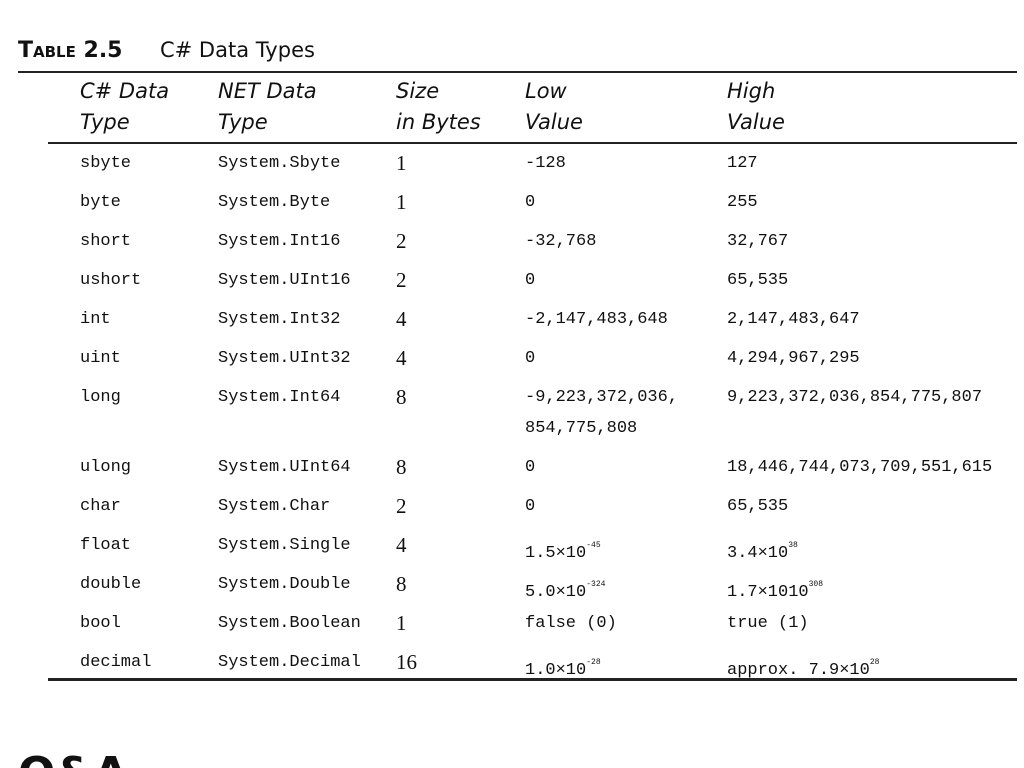 This screenshot has height=768, width=1024. Describe the element at coordinates (100, 623) in the screenshot. I see `cell: bool` at that location.